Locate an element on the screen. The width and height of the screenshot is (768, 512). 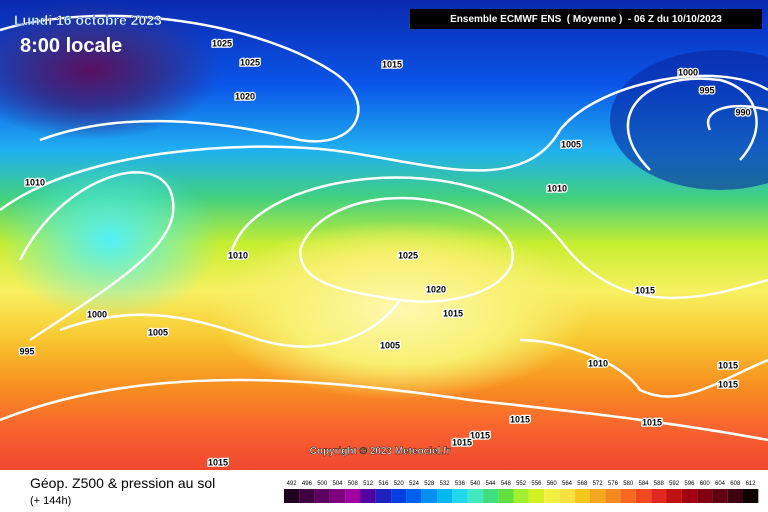
legend-label: 568 is located at coordinates (582, 484).